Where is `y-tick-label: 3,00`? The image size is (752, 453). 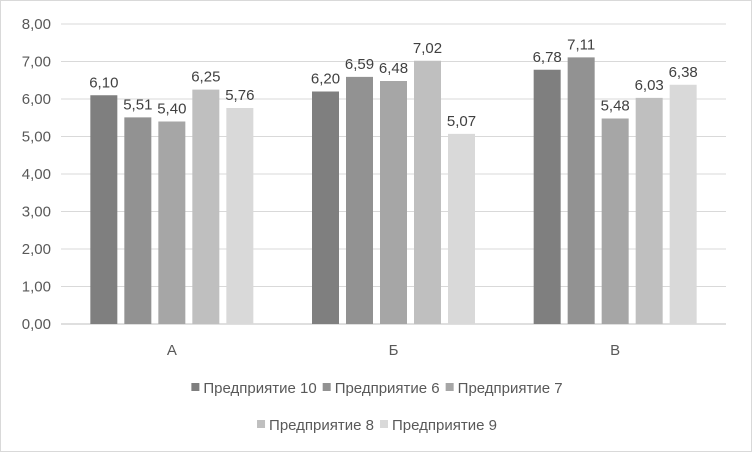
y-tick-label: 3,00 is located at coordinates (36, 212).